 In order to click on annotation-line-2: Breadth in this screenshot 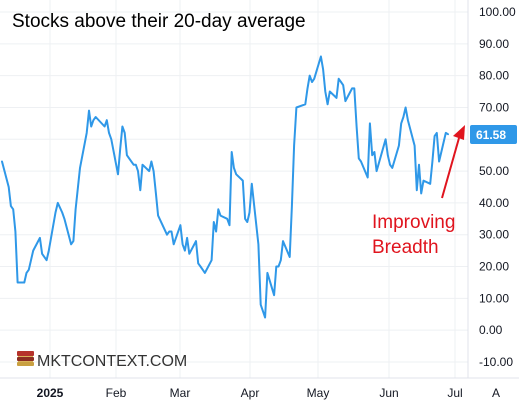, I will do `click(405, 247)`.